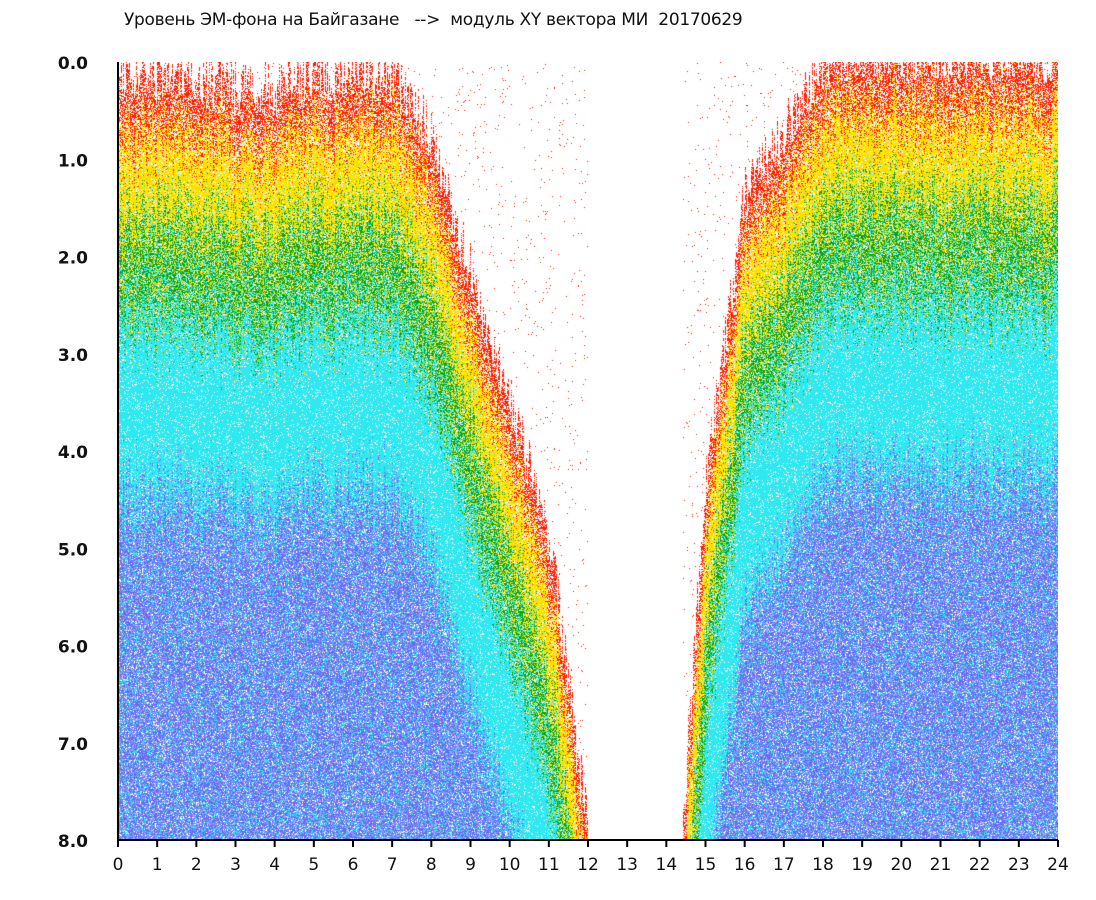  Describe the element at coordinates (1058, 865) in the screenshot. I see `x-tick-label: 24` at that location.